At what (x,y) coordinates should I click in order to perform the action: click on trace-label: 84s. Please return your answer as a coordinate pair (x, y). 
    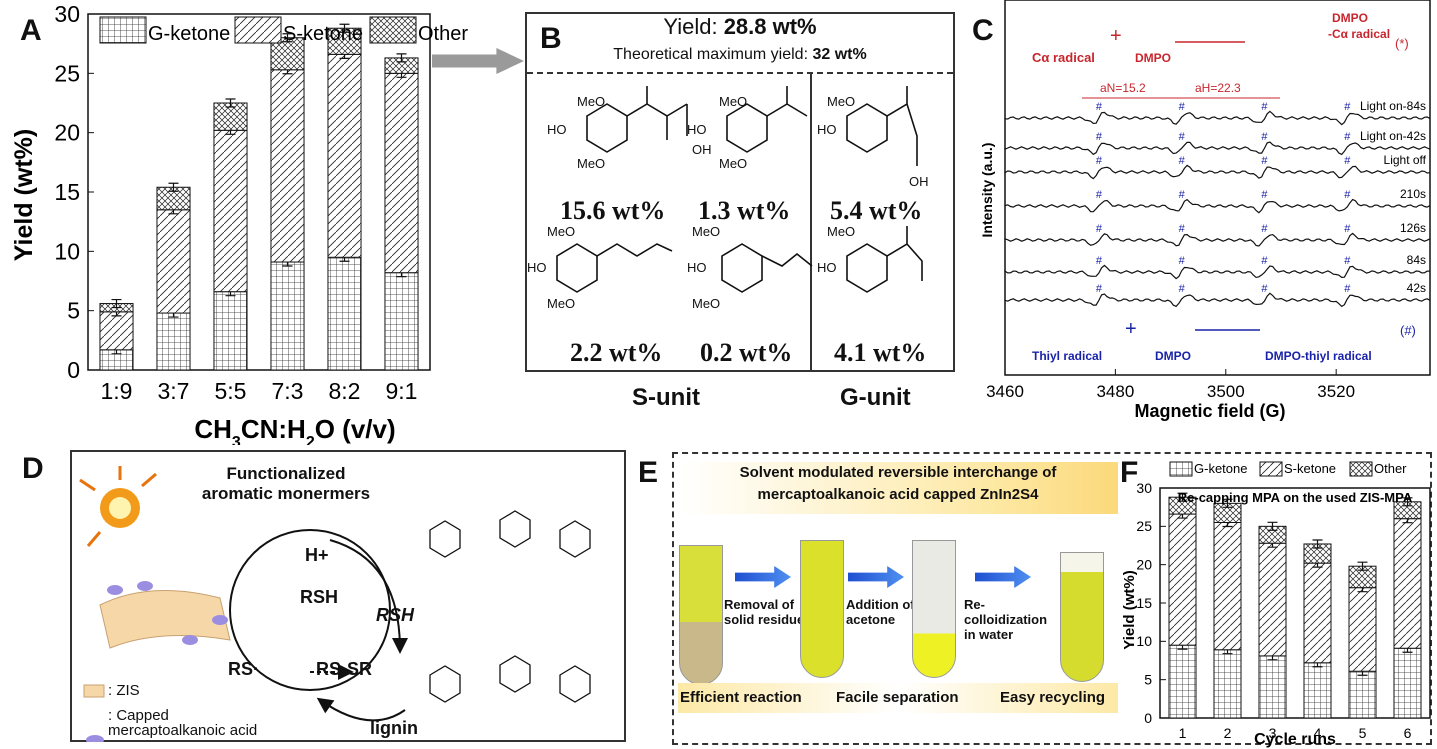
    Looking at the image, I should click on (1416, 260).